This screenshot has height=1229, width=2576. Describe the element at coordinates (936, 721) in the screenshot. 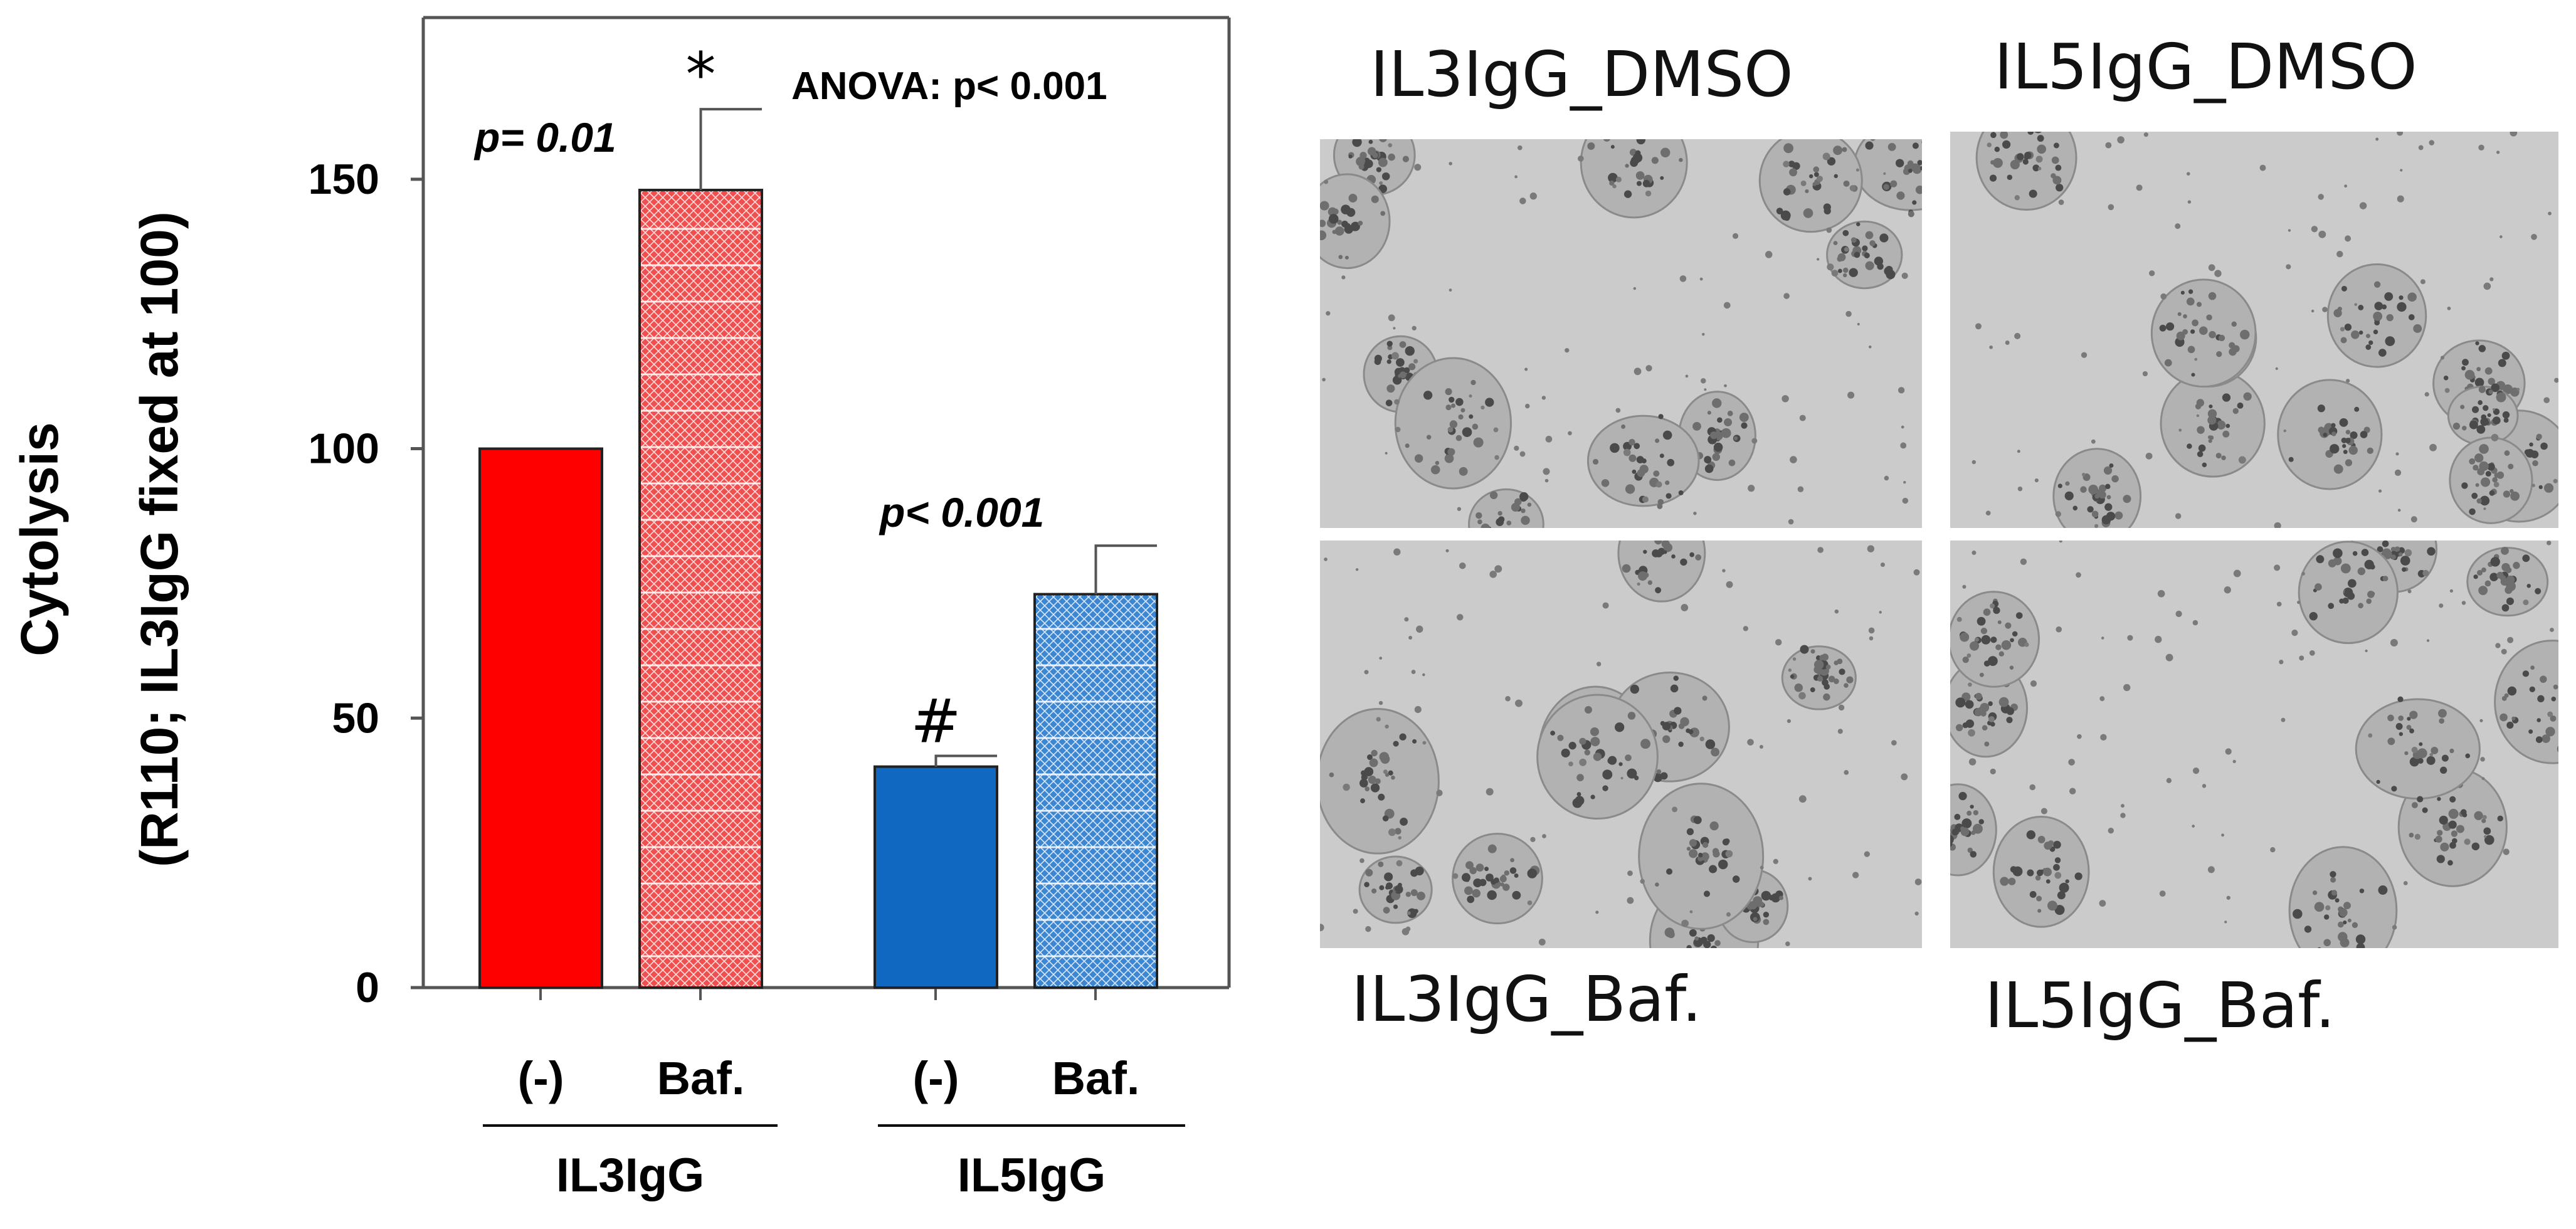

I see `significance-mark: #` at that location.